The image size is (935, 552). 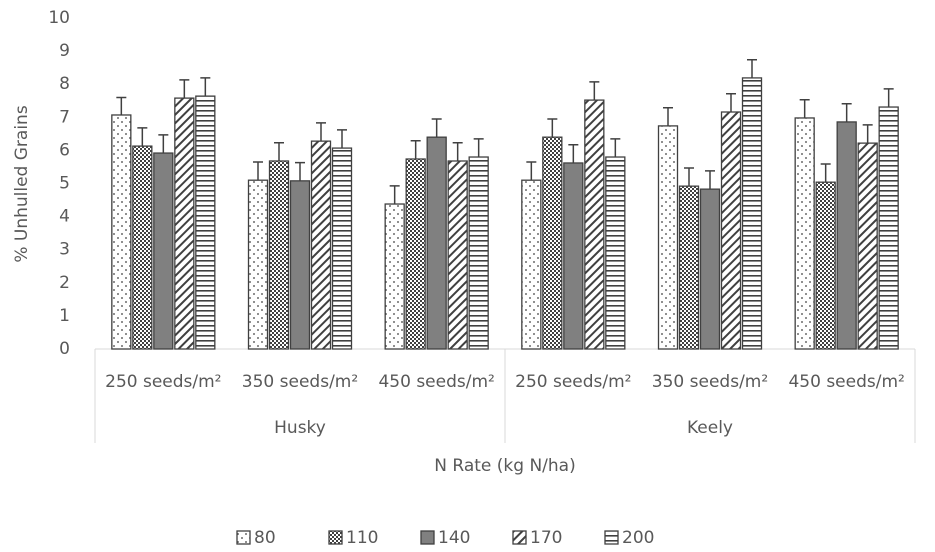 I want to click on y-tick-label: 1, so click(x=64, y=316).